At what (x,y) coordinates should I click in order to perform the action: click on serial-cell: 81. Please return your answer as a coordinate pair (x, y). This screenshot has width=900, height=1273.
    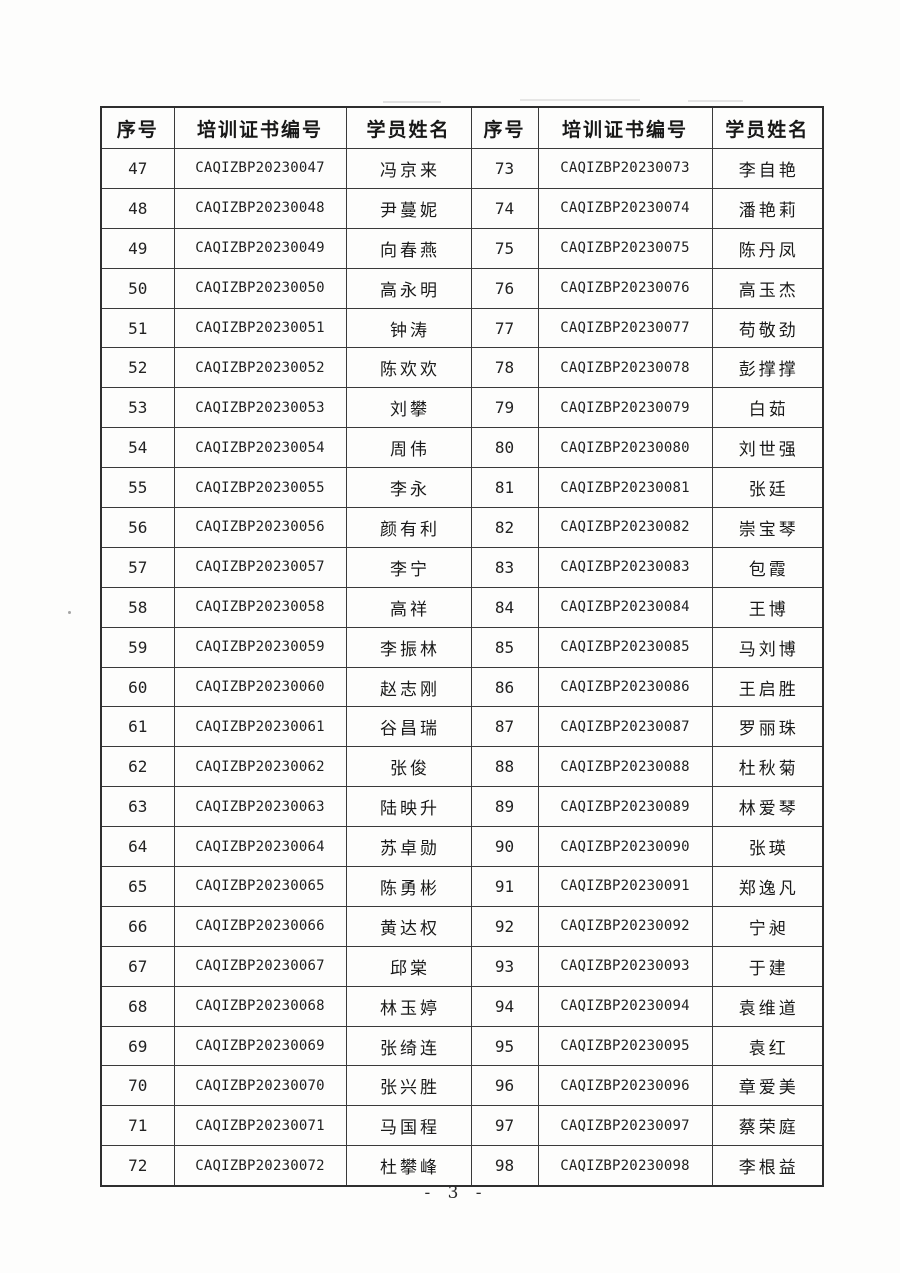
    Looking at the image, I should click on (504, 488).